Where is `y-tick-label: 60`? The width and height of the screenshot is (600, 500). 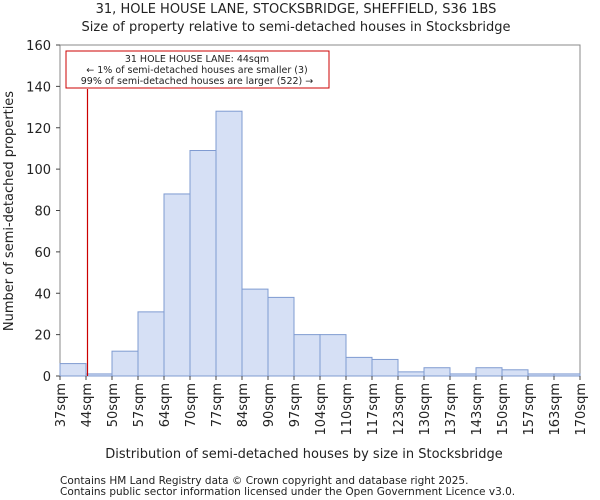
y-tick-label: 60 is located at coordinates (42, 253).